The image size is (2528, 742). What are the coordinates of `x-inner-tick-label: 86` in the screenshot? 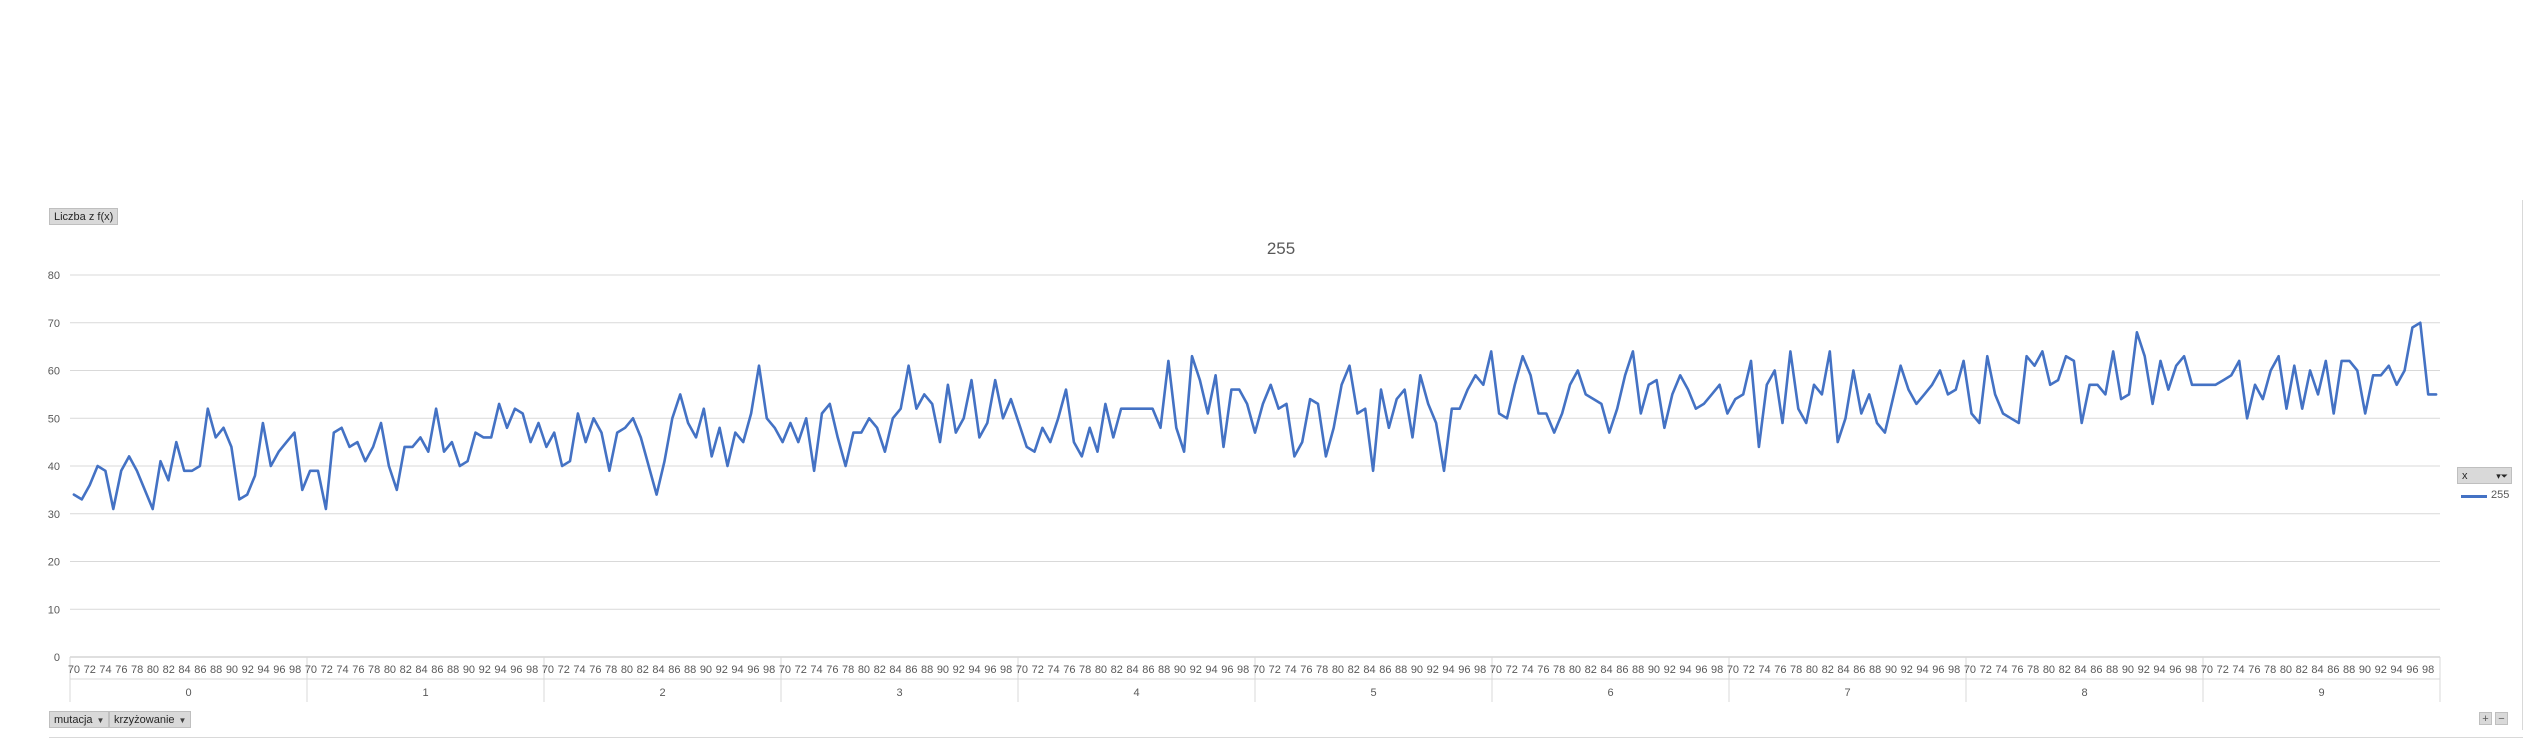 It's located at (437, 670).